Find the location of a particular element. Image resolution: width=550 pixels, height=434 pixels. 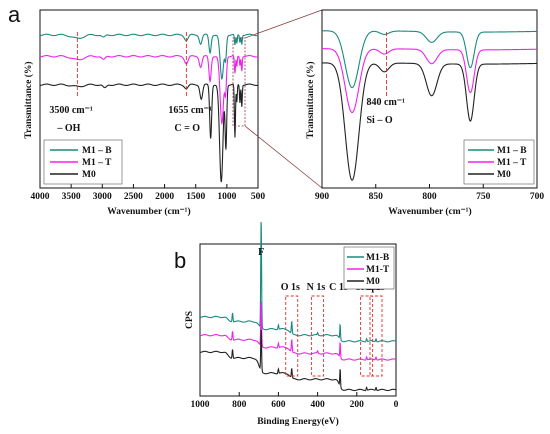

xps-frame is located at coordinates (298, 320).